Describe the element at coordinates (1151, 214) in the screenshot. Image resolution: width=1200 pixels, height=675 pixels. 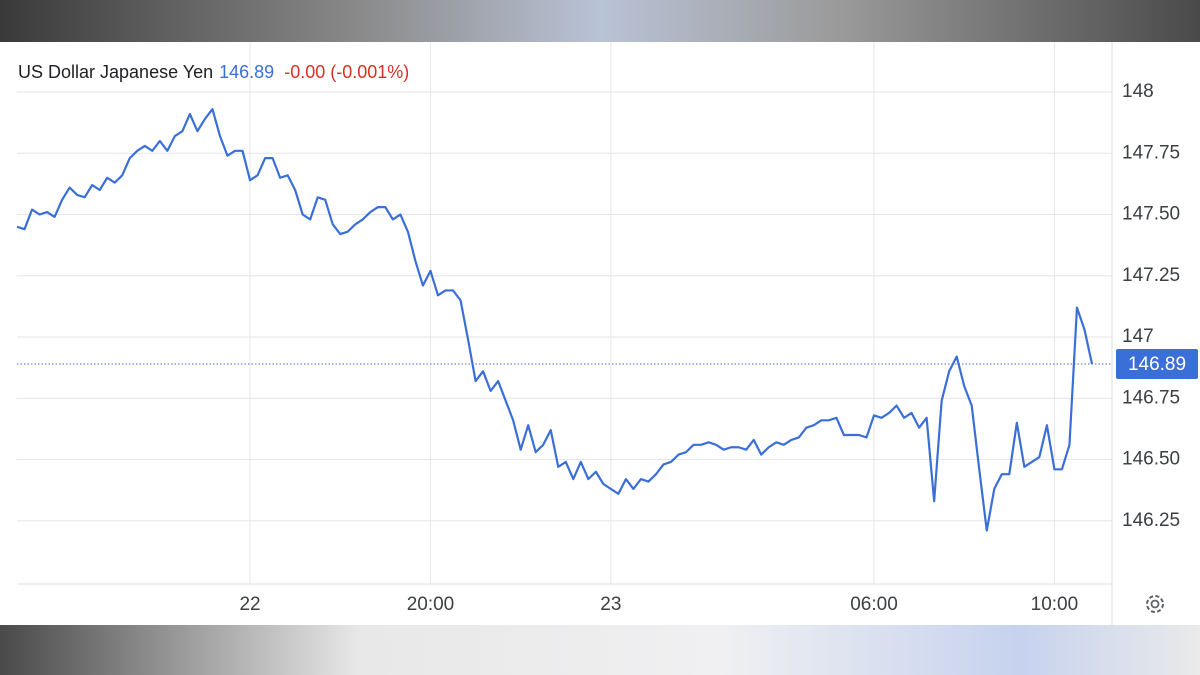
I see `y-tick-label: 147.50` at that location.